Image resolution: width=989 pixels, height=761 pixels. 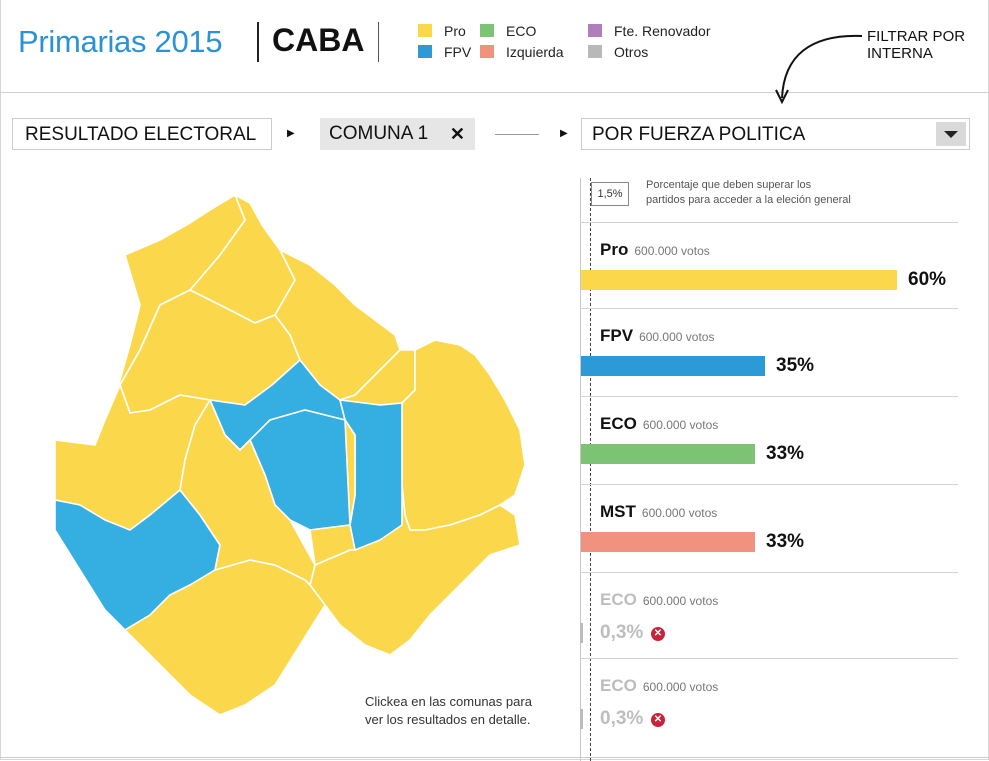 I want to click on legend-label: ECO, so click(x=521, y=31).